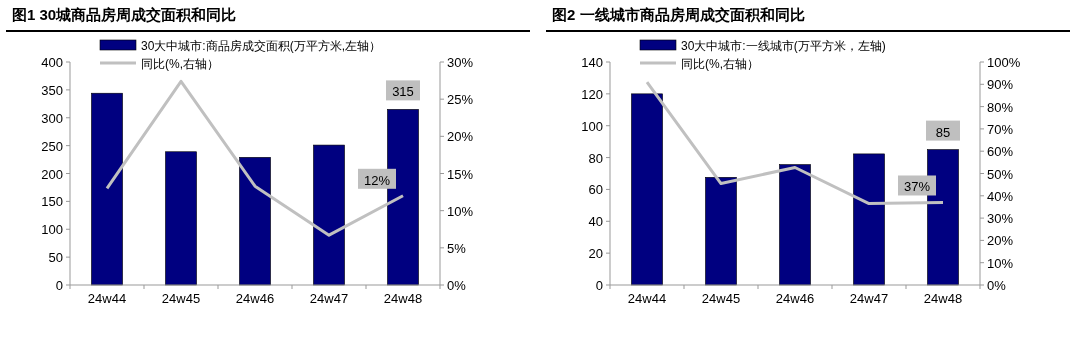  I want to click on y-tick-label: 400, so click(52, 62).